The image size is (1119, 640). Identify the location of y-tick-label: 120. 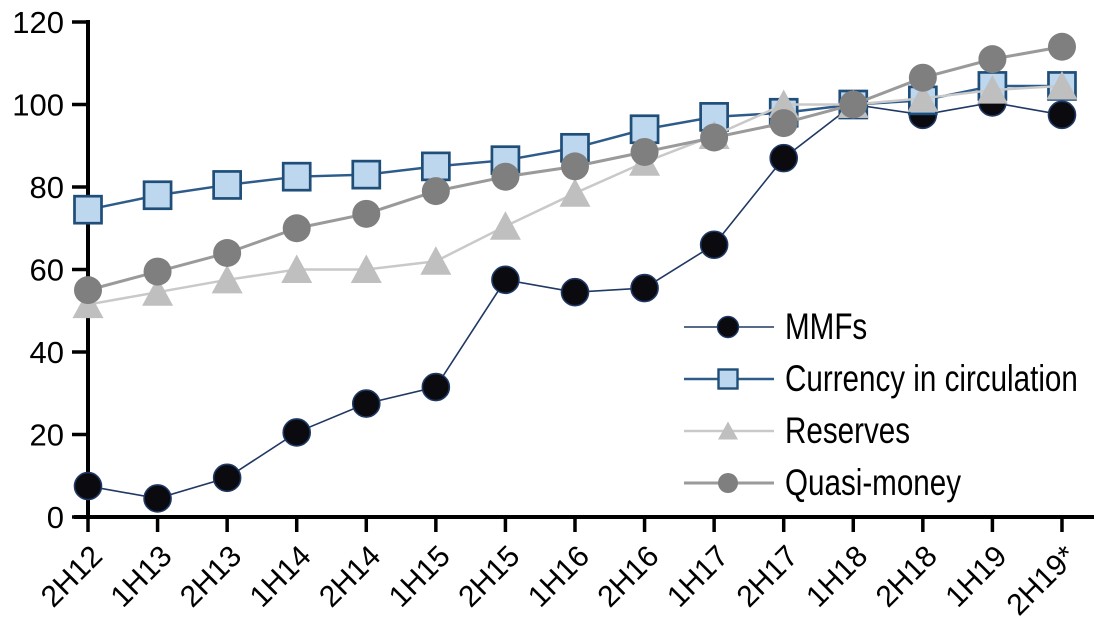
(38, 22).